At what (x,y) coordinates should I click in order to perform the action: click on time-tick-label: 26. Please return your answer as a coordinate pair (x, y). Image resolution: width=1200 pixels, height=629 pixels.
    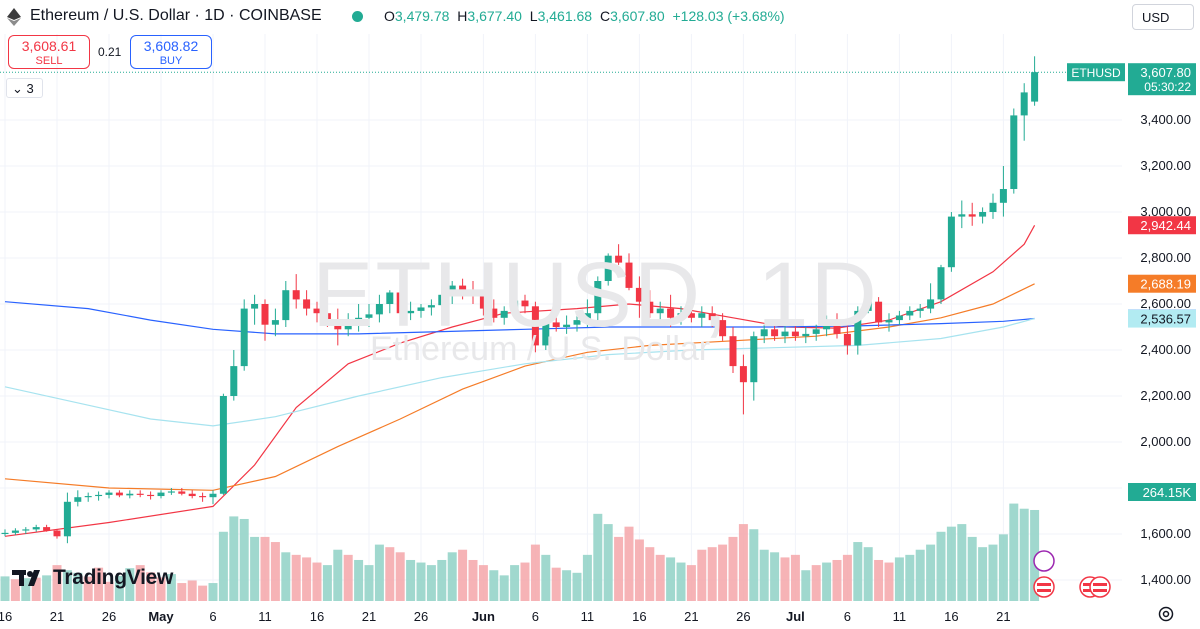
    Looking at the image, I should click on (109, 616).